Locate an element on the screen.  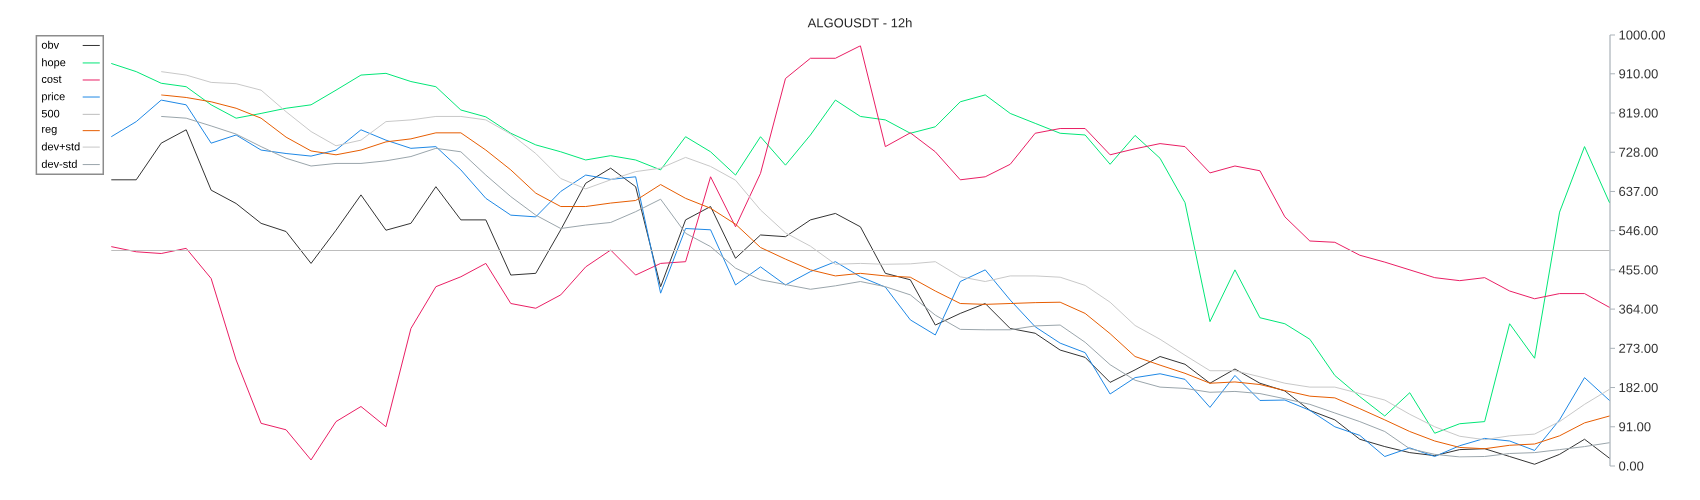
legend-label: 500 is located at coordinates (50, 113).